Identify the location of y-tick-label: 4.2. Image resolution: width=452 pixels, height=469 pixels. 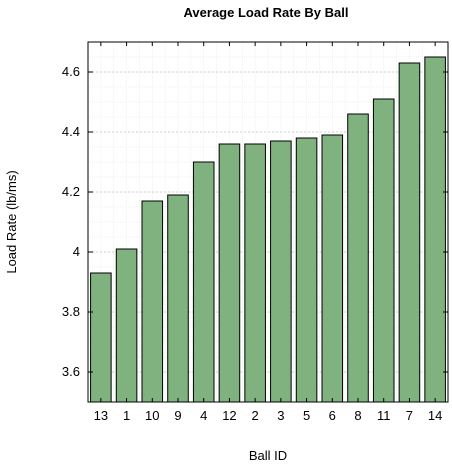
(71, 191).